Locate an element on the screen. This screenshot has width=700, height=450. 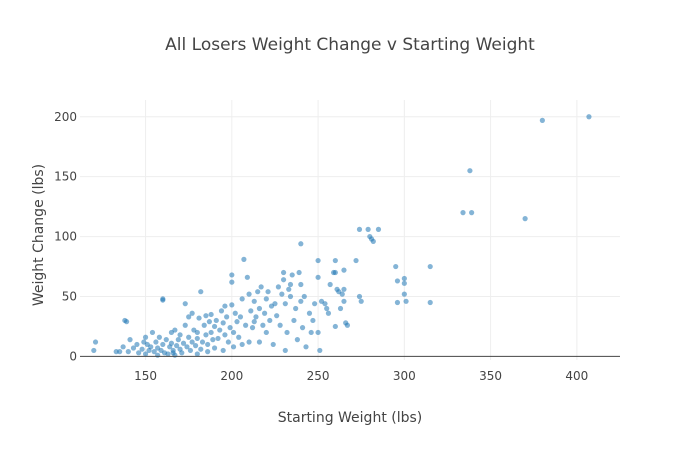
y-tick-label: 50 is located at coordinates (69, 296).